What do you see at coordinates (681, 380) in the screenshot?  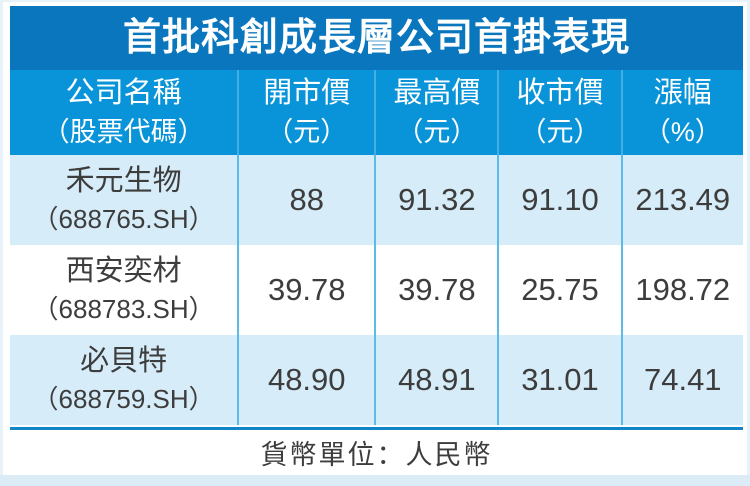 I see `change-pct-cell: 74.41` at bounding box center [681, 380].